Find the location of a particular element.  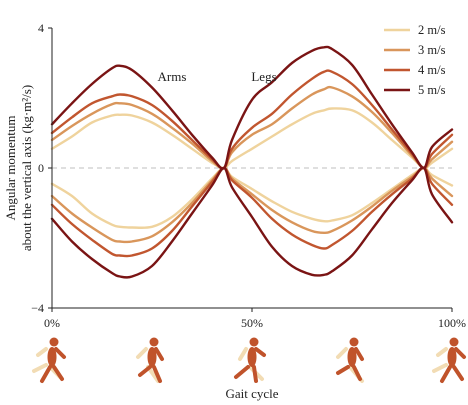

y-tick-label: −4 is located at coordinates (37, 308).